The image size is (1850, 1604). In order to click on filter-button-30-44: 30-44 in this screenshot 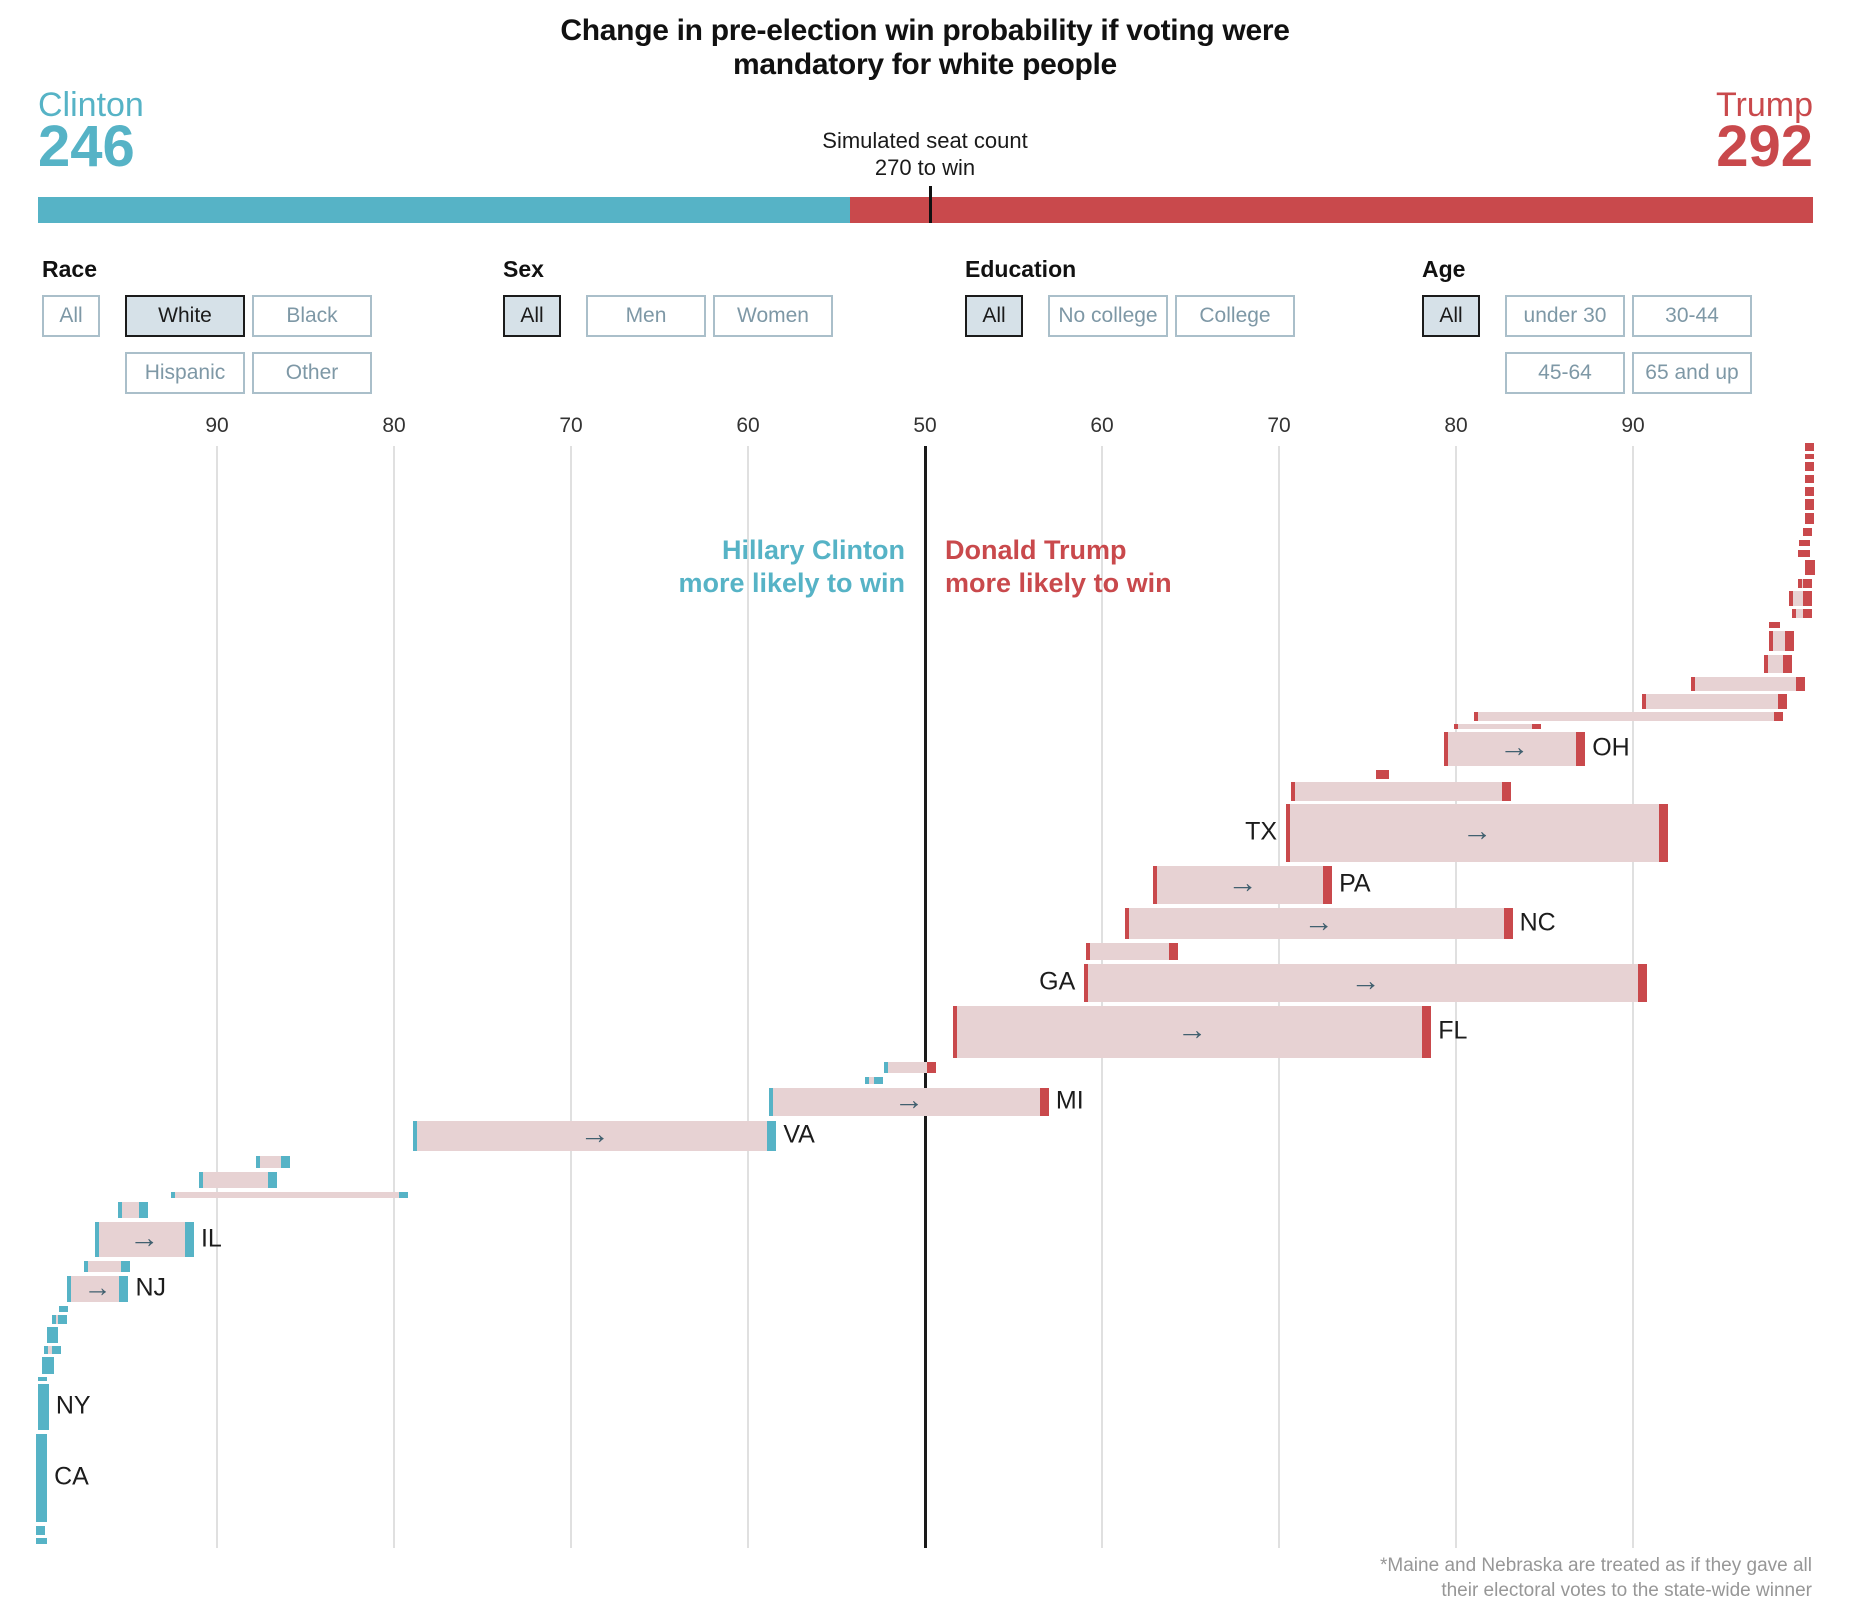, I will do `click(1692, 316)`.